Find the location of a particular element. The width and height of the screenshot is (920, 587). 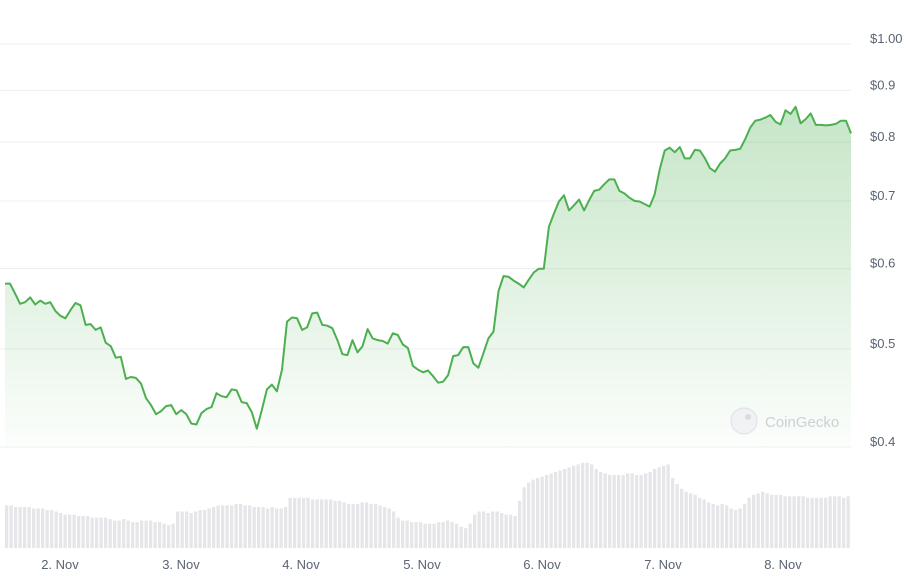

y-tick-label: $0.6 is located at coordinates (882, 263).